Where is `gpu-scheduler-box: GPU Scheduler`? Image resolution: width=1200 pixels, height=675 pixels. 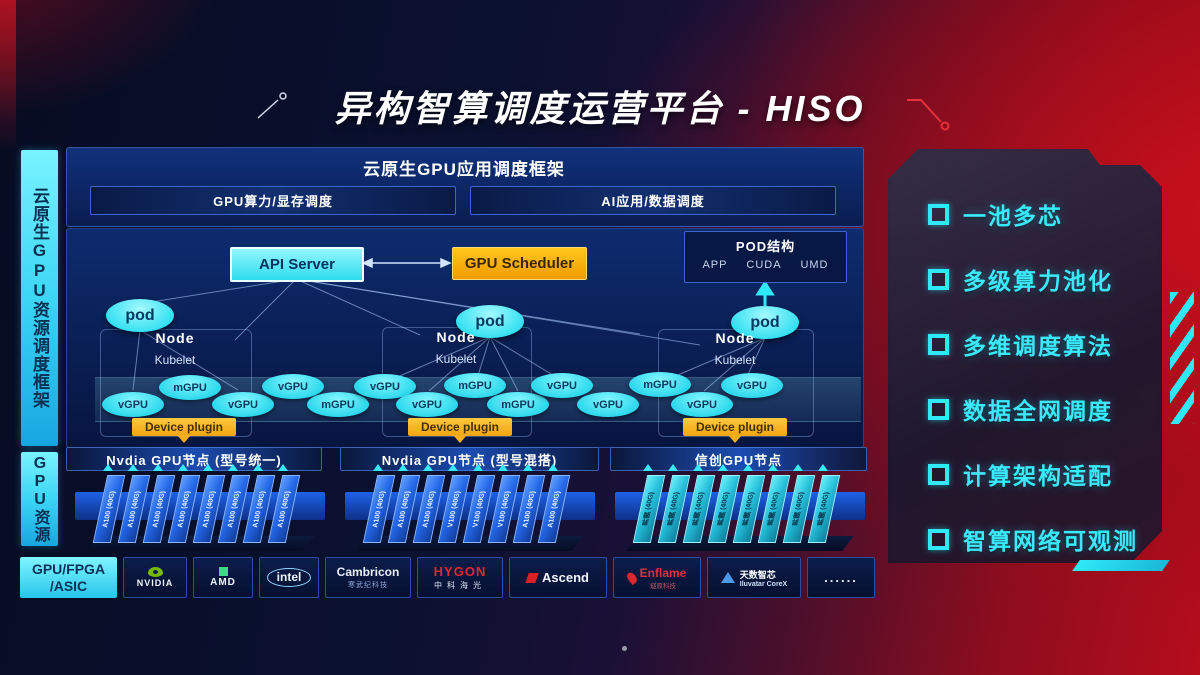
gpu-scheduler-box: GPU Scheduler is located at coordinates (519, 263).